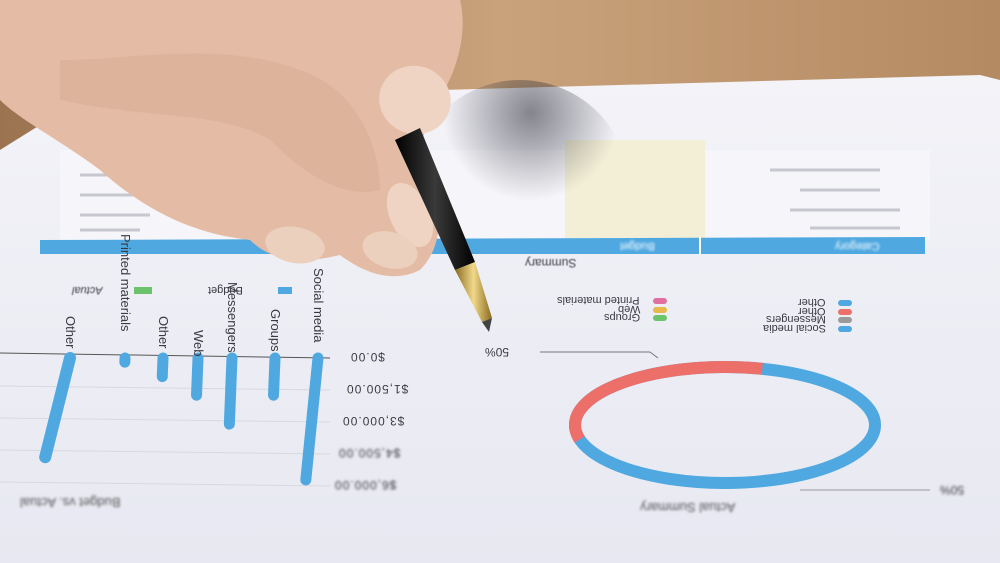 The height and width of the screenshot is (563, 1000). What do you see at coordinates (373, 421) in the screenshot?
I see `y-tick-label: $3,000.00` at bounding box center [373, 421].